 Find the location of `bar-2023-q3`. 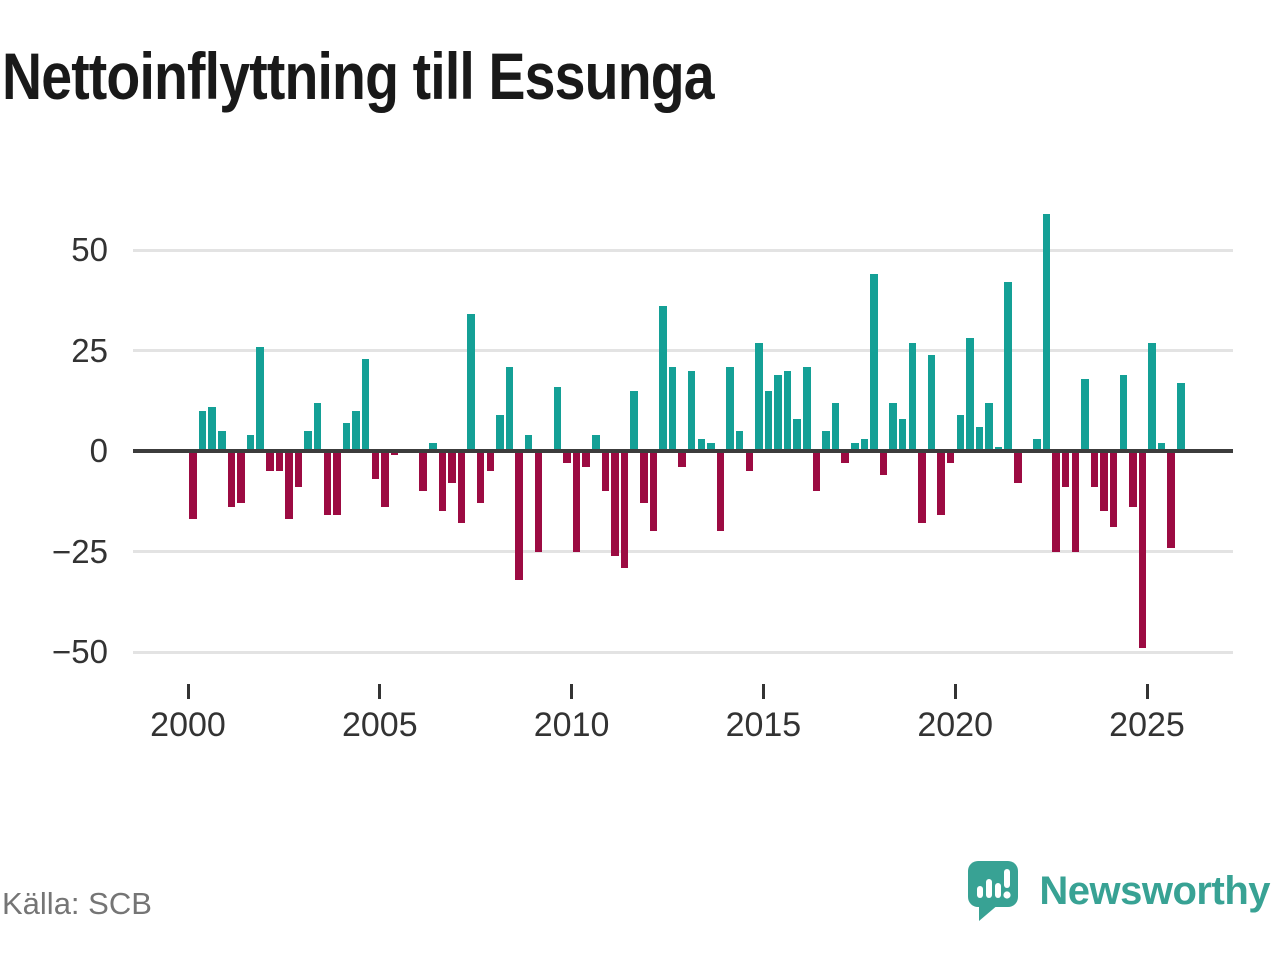

bar-2023-q3 is located at coordinates (1094, 469).